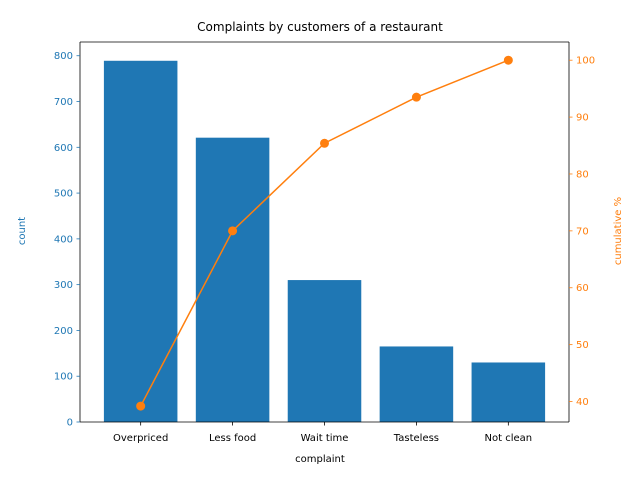  I want to click on y-tick-label-7: 700, so click(63, 102).